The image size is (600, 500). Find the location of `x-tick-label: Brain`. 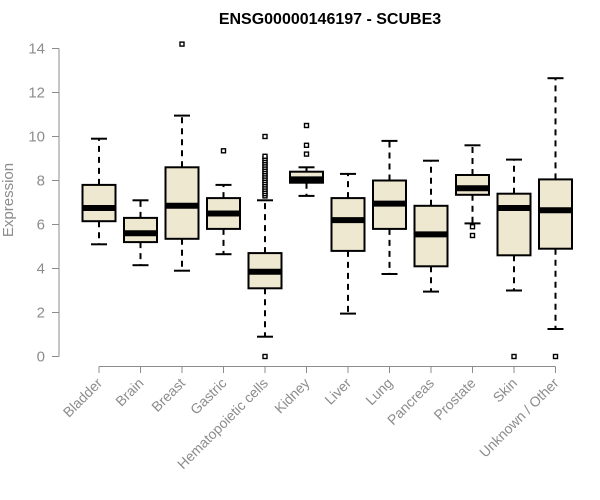

x-tick-label: Brain is located at coordinates (129, 392).